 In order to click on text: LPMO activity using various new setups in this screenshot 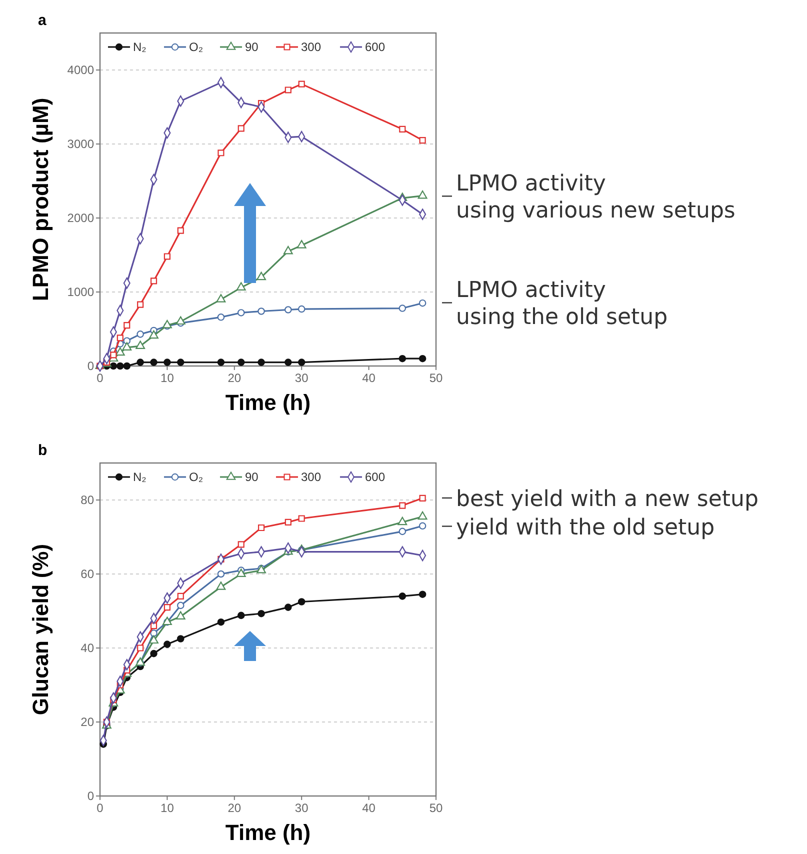, I will do `click(596, 198)`.